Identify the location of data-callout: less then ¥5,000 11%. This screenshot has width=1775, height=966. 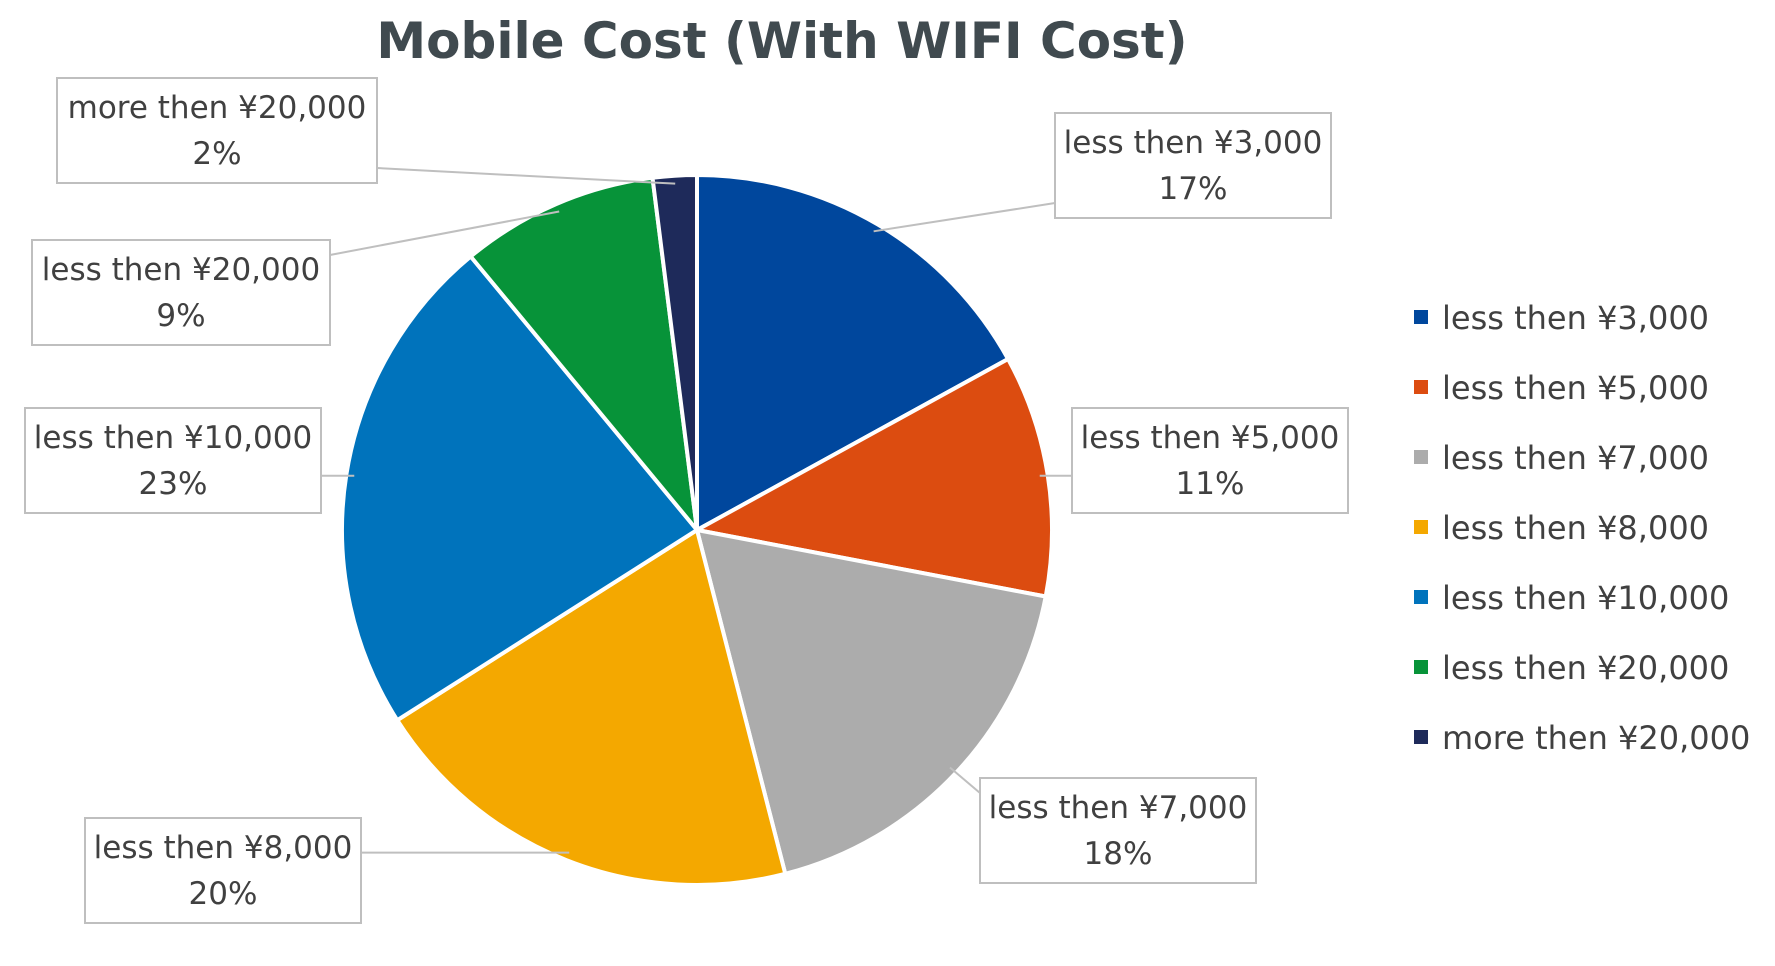
(1210, 460).